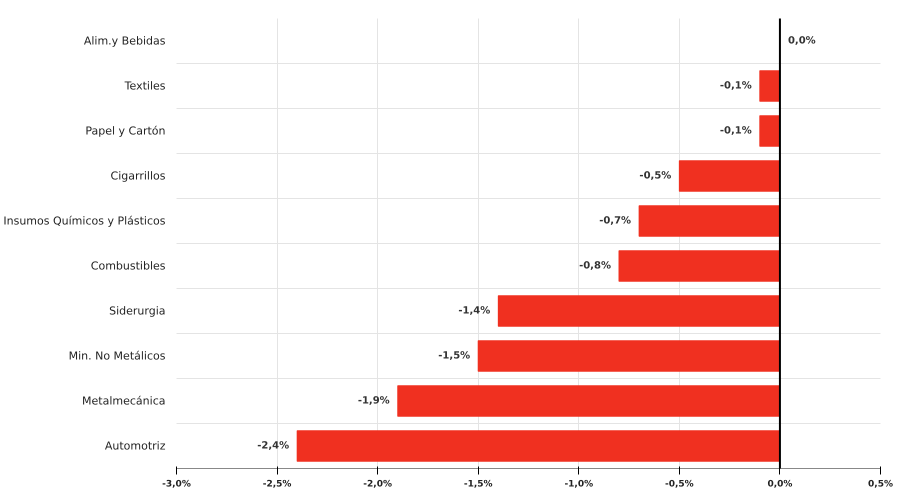 This screenshot has width=924, height=498. Describe the element at coordinates (125, 131) in the screenshot. I see `y-tick-label: Papel y Cartón` at that location.